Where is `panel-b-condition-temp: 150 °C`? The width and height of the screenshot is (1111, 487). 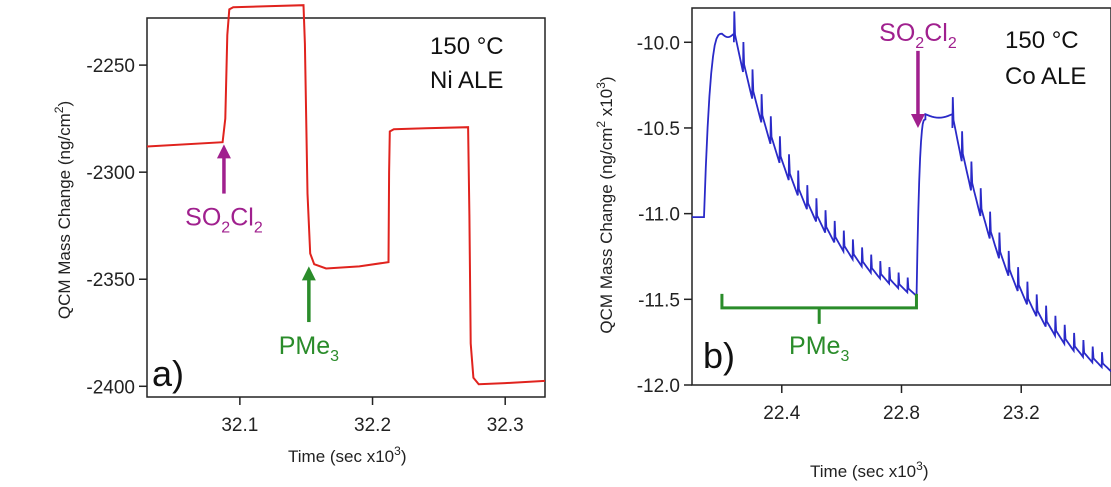
panel-b-condition-temp: 150 °C is located at coordinates (1042, 40).